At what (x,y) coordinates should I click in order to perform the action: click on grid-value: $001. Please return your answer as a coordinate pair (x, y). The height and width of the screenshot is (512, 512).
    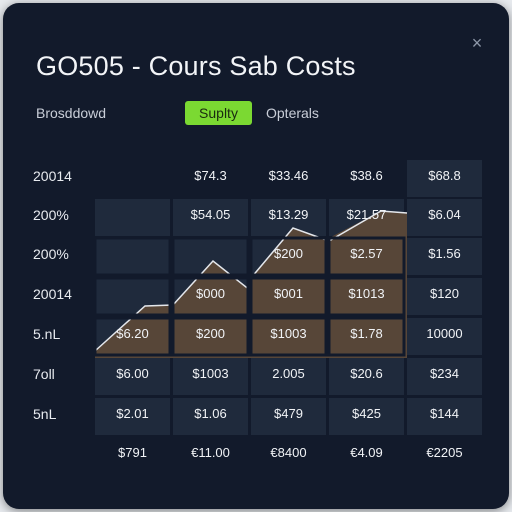
    Looking at the image, I should click on (288, 293).